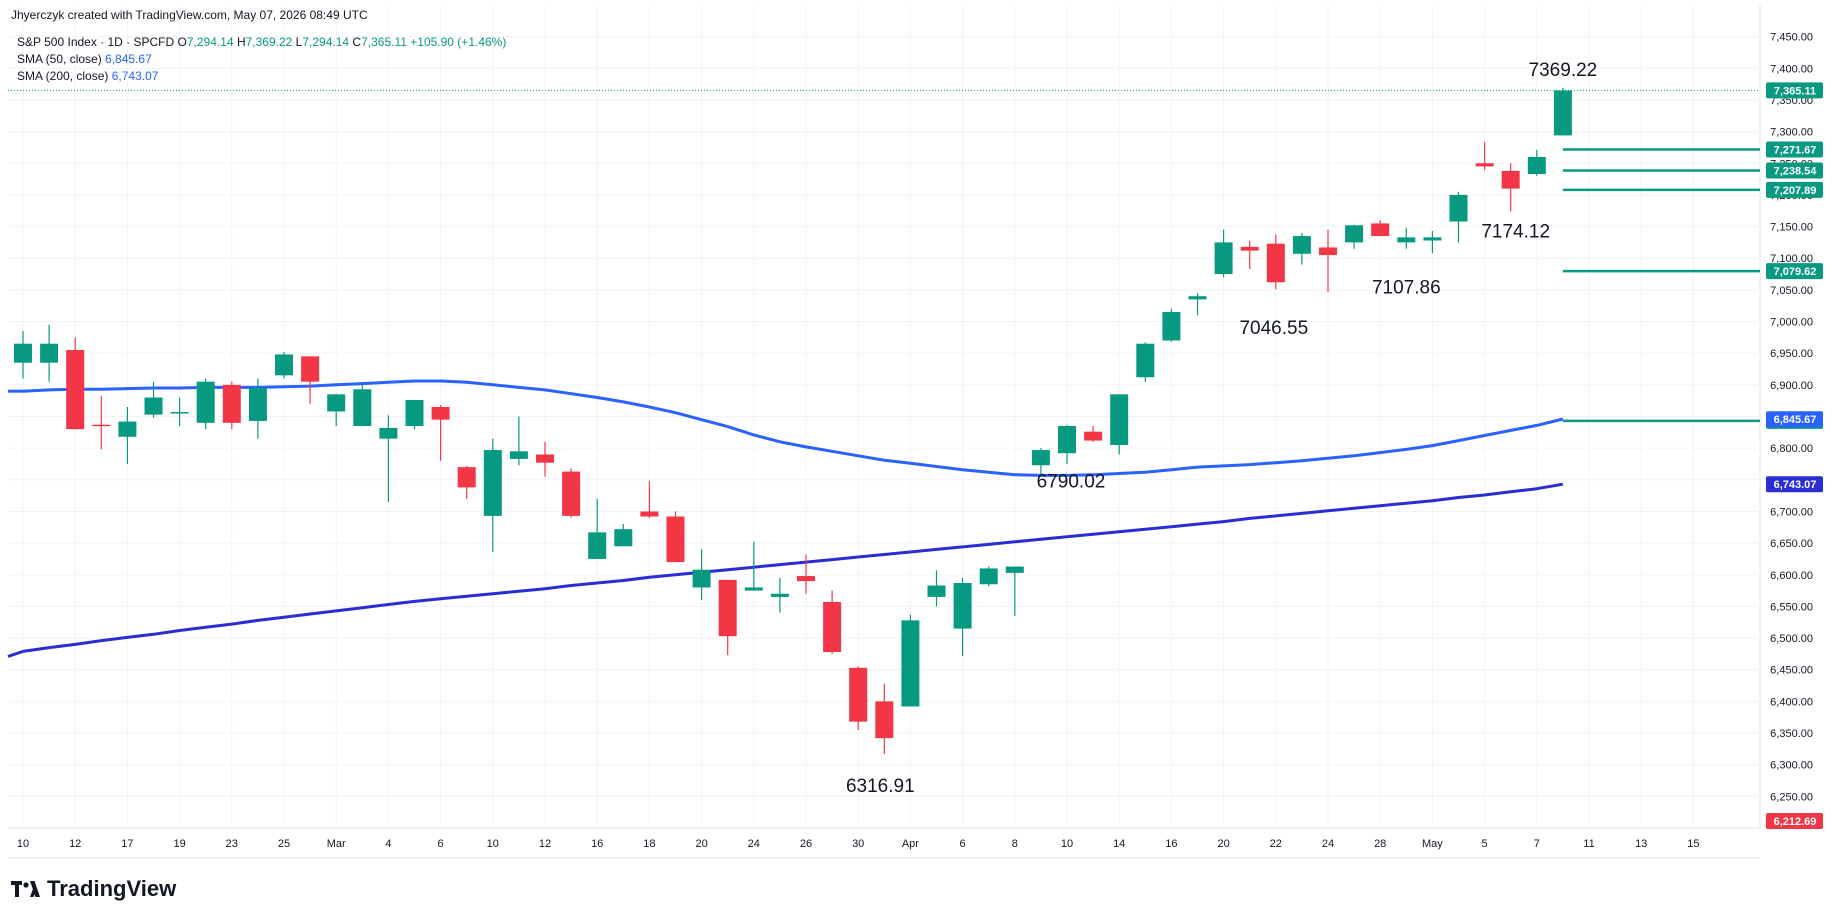 The height and width of the screenshot is (917, 1835). Describe the element at coordinates (1791, 512) in the screenshot. I see `y-tick-label: 6,700.00` at that location.